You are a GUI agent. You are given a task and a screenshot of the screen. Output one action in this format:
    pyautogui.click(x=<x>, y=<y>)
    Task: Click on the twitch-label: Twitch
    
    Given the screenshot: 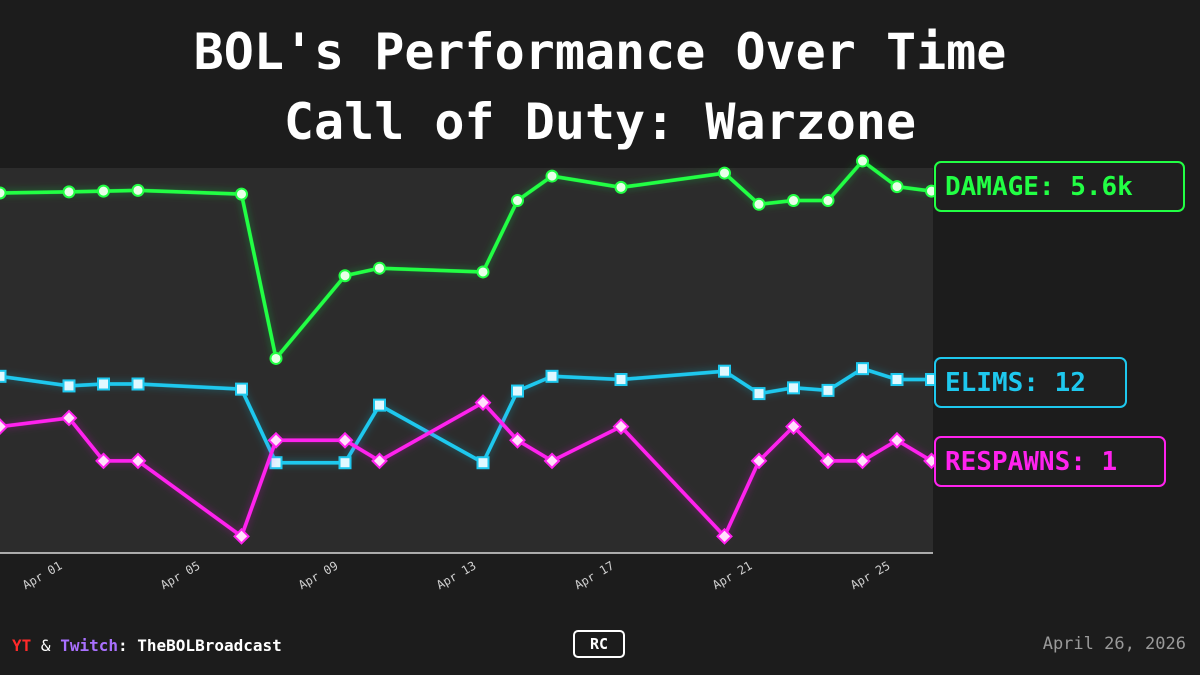 What is the action you would take?
    pyautogui.click(x=89, y=645)
    